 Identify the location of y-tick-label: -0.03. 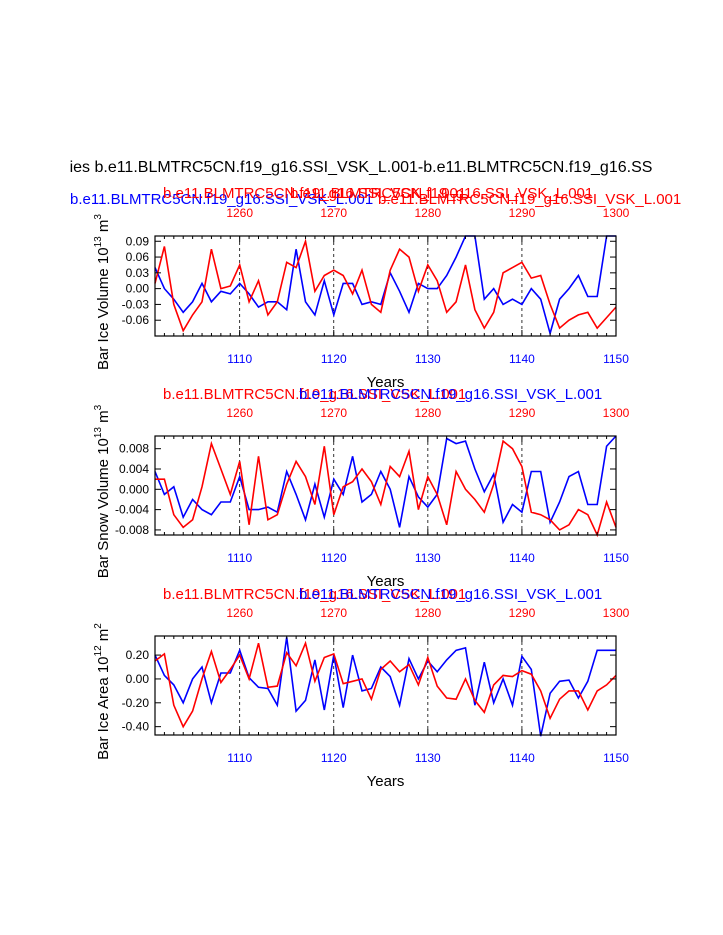
(136, 304).